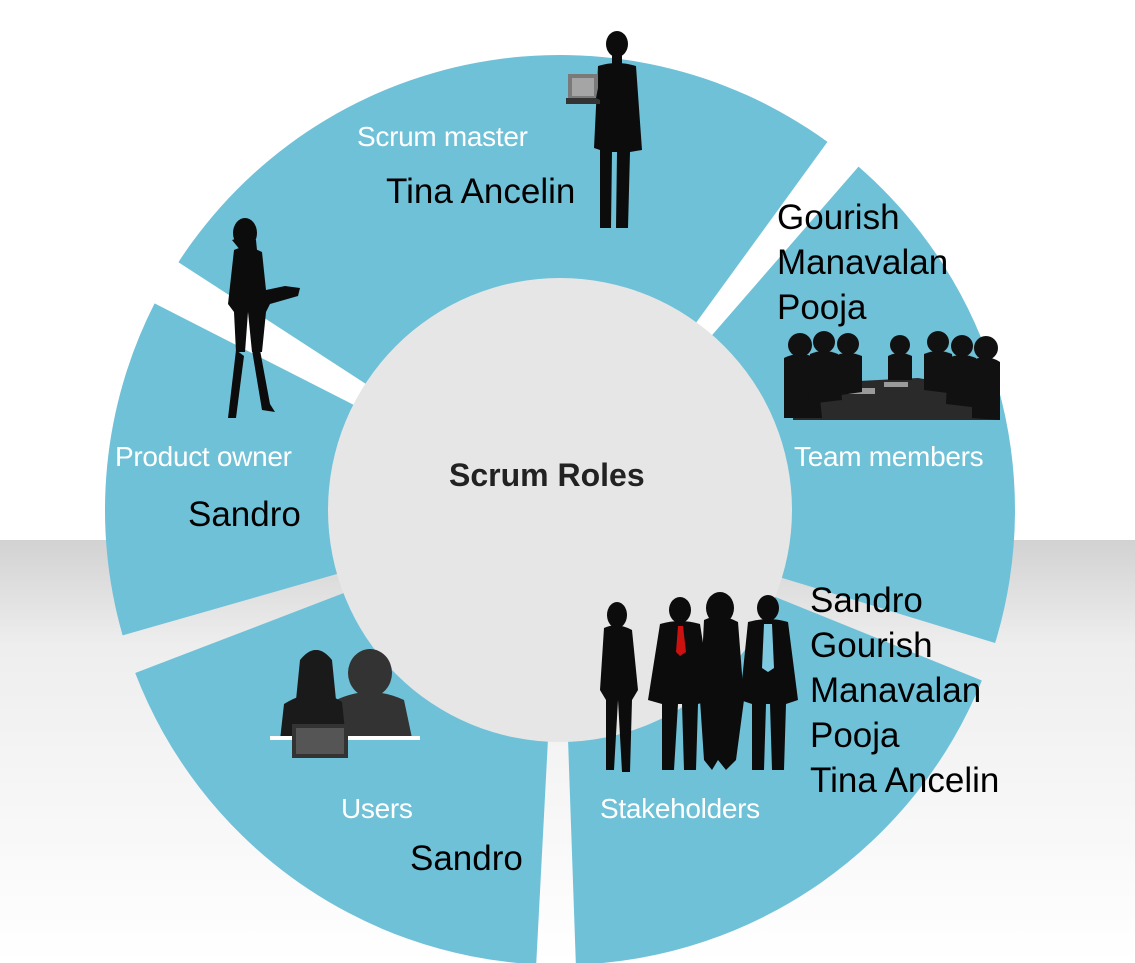 The height and width of the screenshot is (963, 1135). What do you see at coordinates (699, 682) in the screenshot?
I see `business-group-icon` at bounding box center [699, 682].